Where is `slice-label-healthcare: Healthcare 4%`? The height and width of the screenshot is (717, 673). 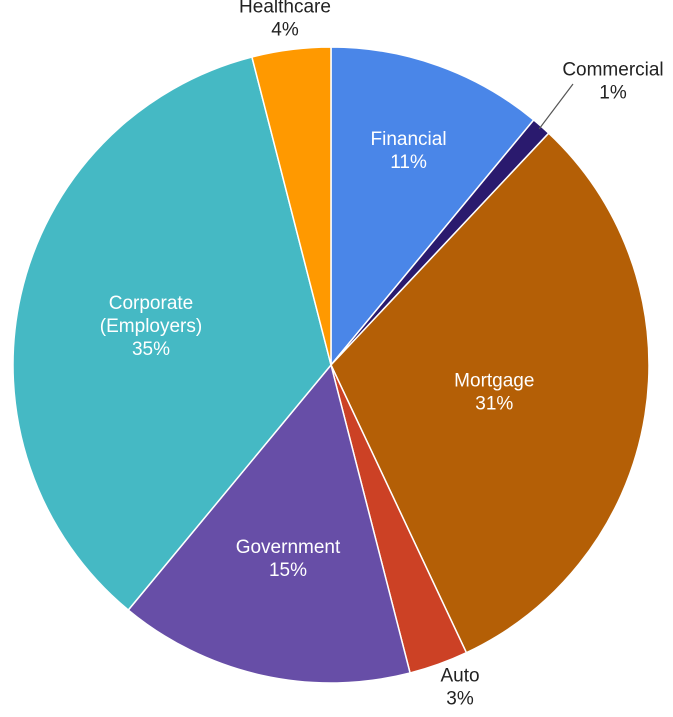 slice-label-healthcare: Healthcare 4% is located at coordinates (285, 20).